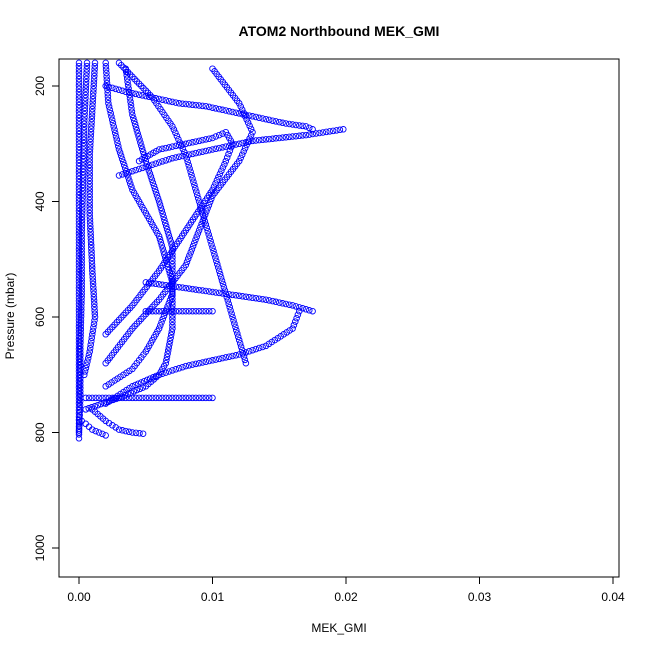 This screenshot has height=650, width=650. I want to click on x-tick-label: 0.00, so click(79, 597).